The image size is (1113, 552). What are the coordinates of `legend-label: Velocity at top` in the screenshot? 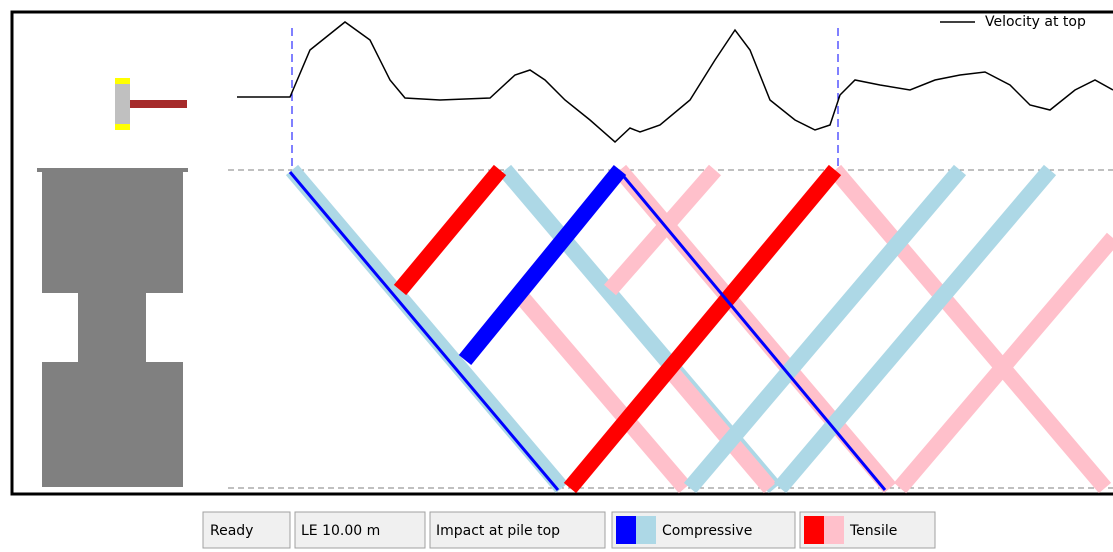 It's located at (1035, 22).